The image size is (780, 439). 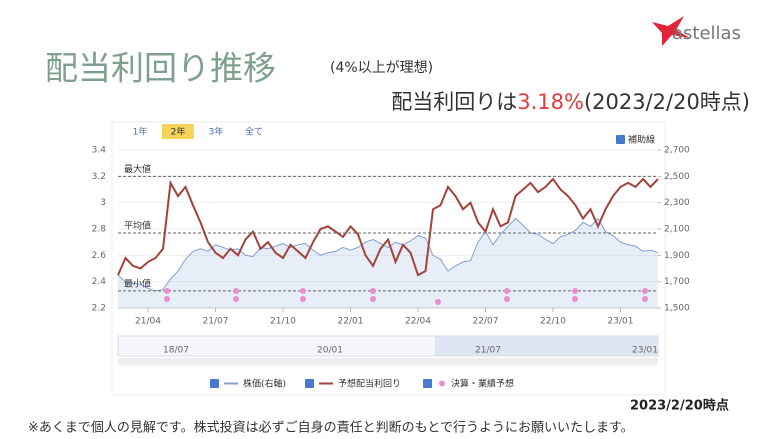 What do you see at coordinates (454, 102) in the screenshot?
I see `yield-prefix: 配当利回りは` at bounding box center [454, 102].